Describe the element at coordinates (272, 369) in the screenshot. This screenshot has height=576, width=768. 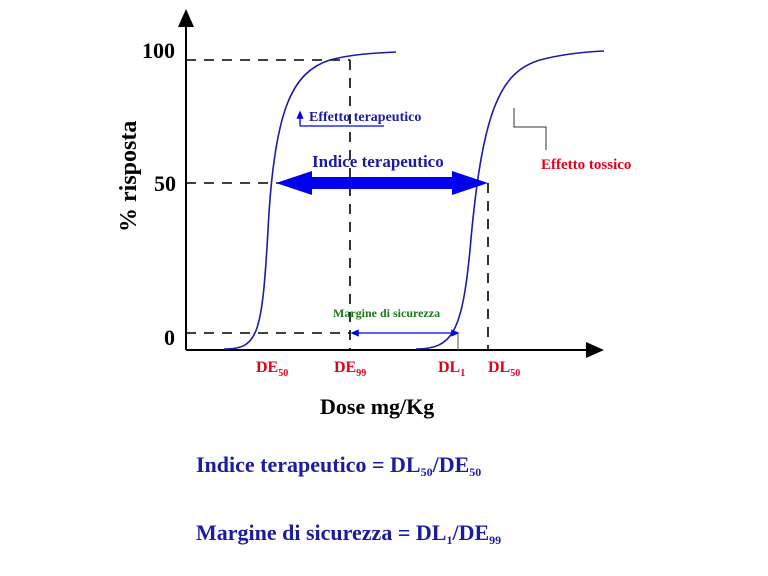
I see `marker-de50: DE50` at that location.